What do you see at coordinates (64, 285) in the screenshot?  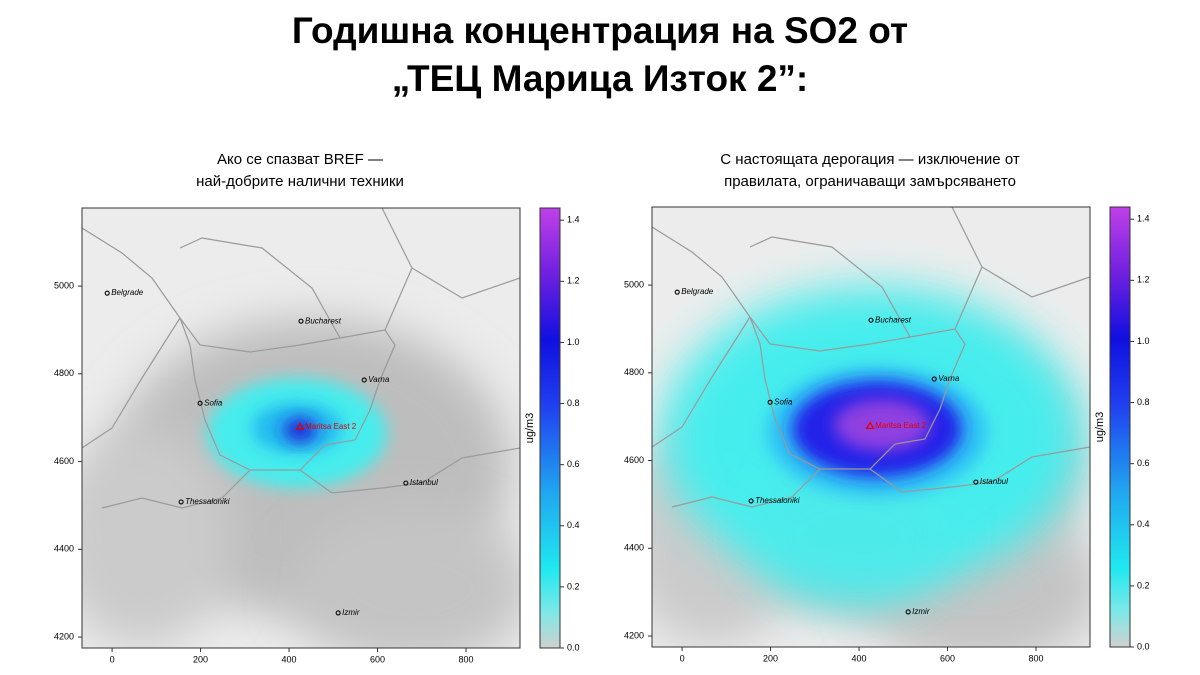 I see `y-tick-label: 5000` at bounding box center [64, 285].